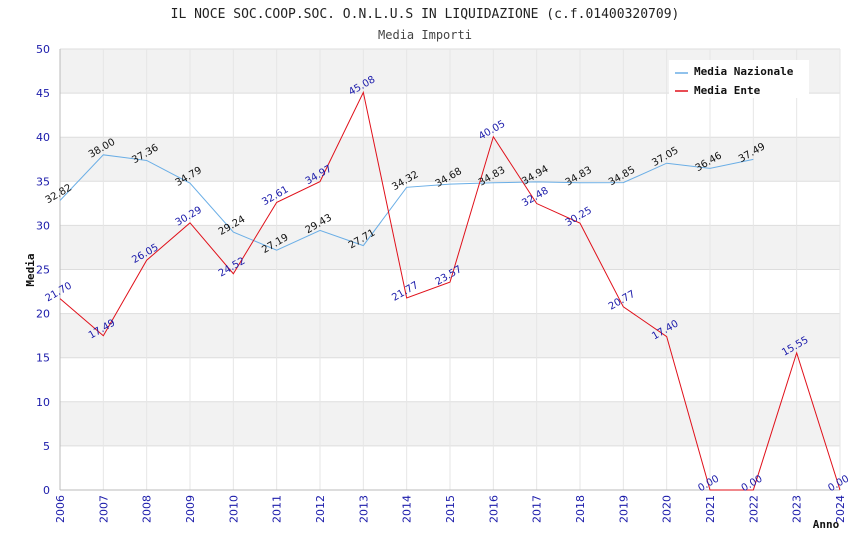 This screenshot has width=850, height=550. What do you see at coordinates (320, 509) in the screenshot?
I see `x-tick-label: 2012` at bounding box center [320, 509].